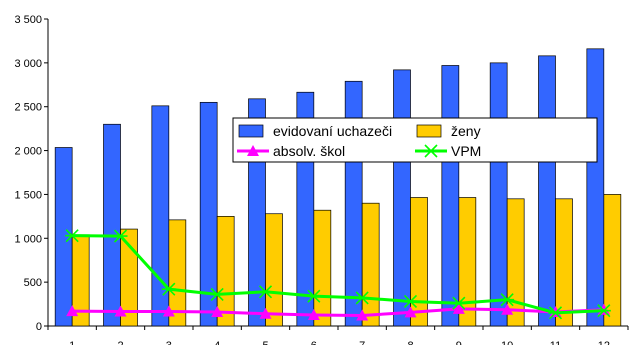 This screenshot has width=631, height=345. What do you see at coordinates (251, 131) in the screenshot?
I see `legend-swatch-evidovani-uchazeci` at bounding box center [251, 131].